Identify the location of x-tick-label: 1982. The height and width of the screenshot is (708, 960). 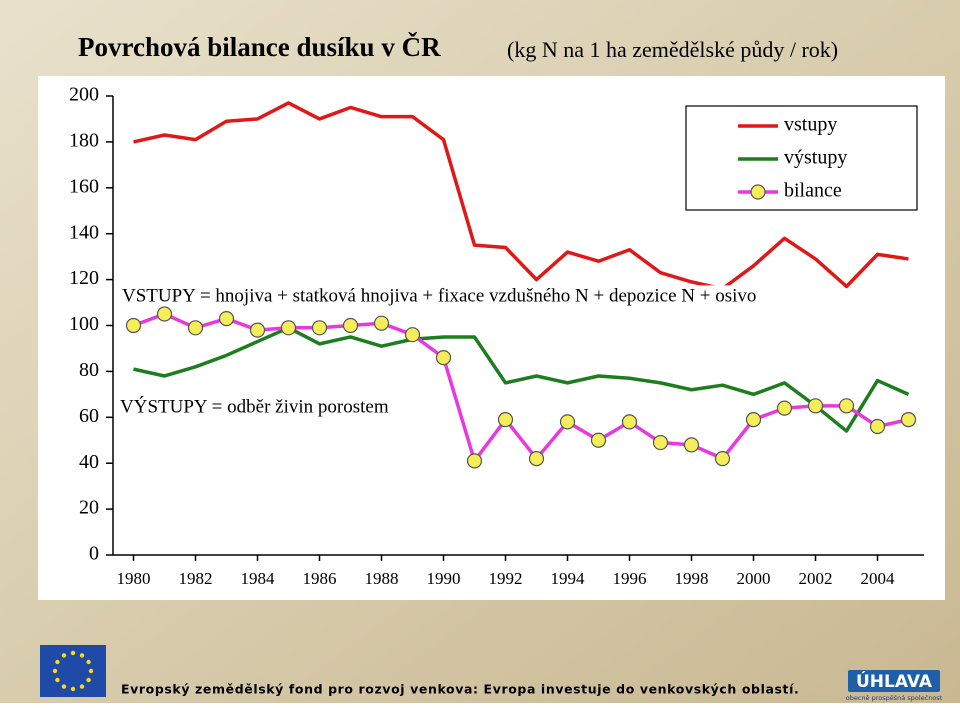
(196, 578).